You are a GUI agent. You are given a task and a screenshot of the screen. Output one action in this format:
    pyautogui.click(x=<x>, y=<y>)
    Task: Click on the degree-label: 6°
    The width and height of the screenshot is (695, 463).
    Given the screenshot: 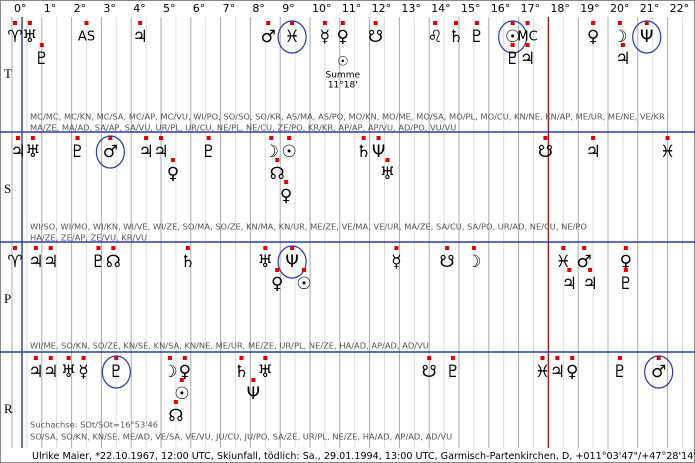 What is the action you would take?
    pyautogui.click(x=199, y=8)
    